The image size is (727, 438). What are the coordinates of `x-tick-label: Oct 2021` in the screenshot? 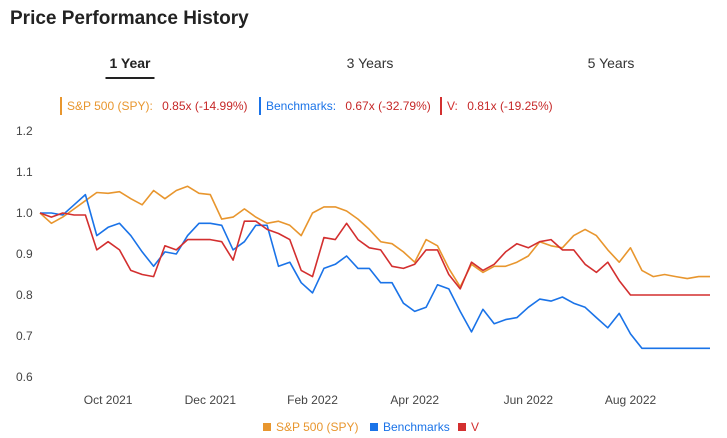 It's located at (108, 400).